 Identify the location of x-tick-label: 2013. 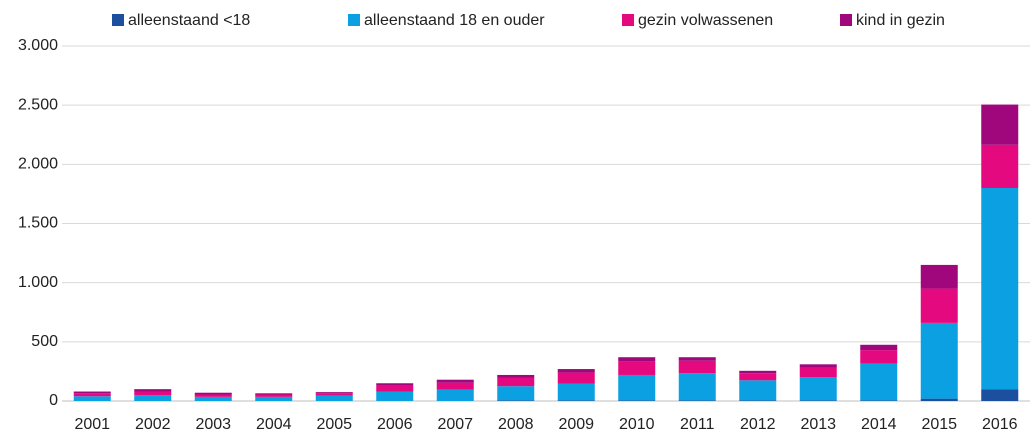
(818, 424).